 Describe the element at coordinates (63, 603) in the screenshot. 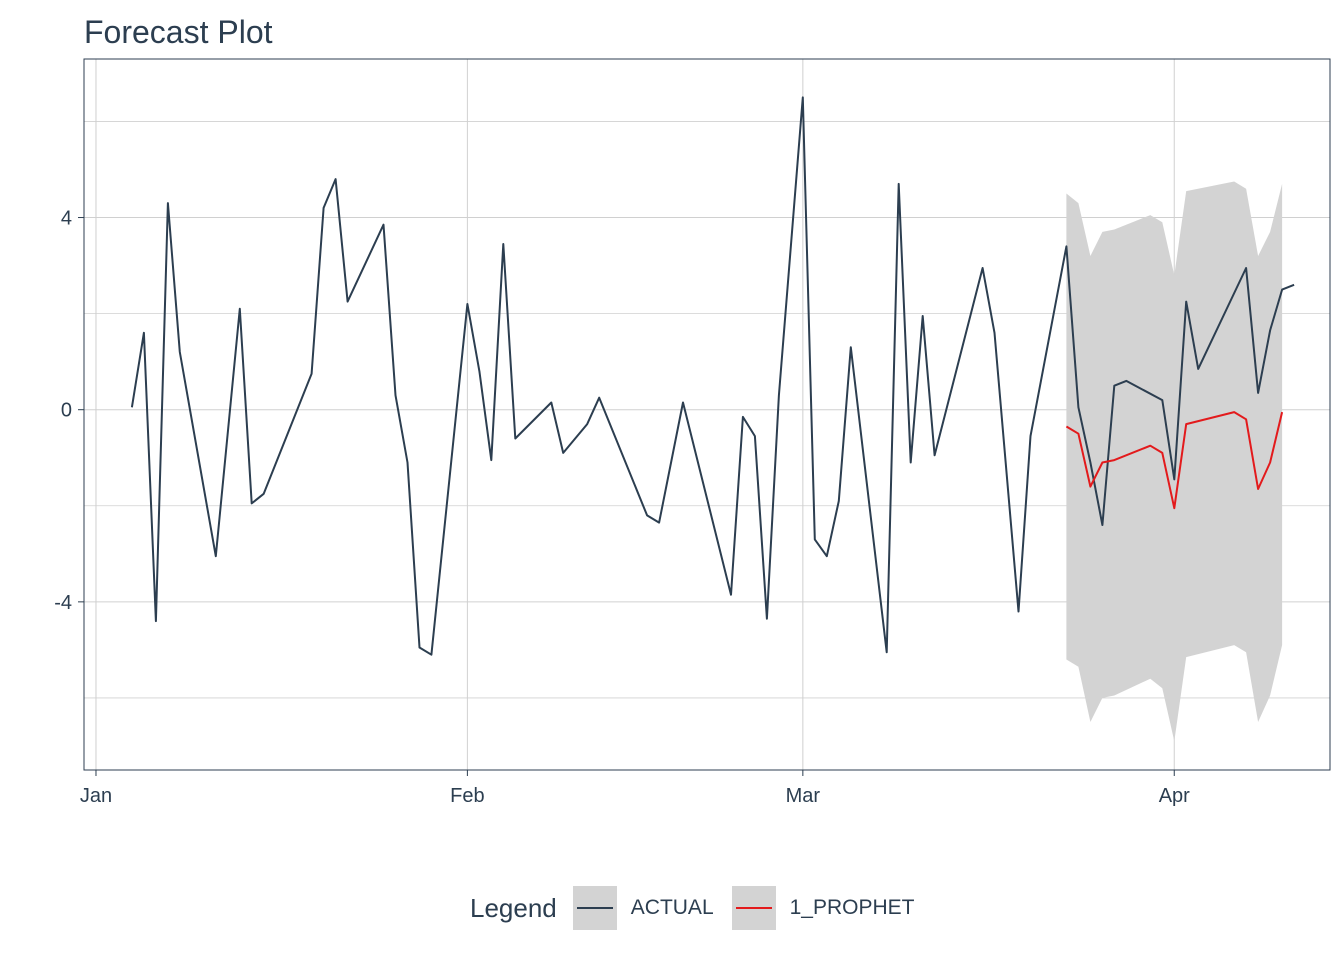

I see `y-tick-label: -4` at that location.